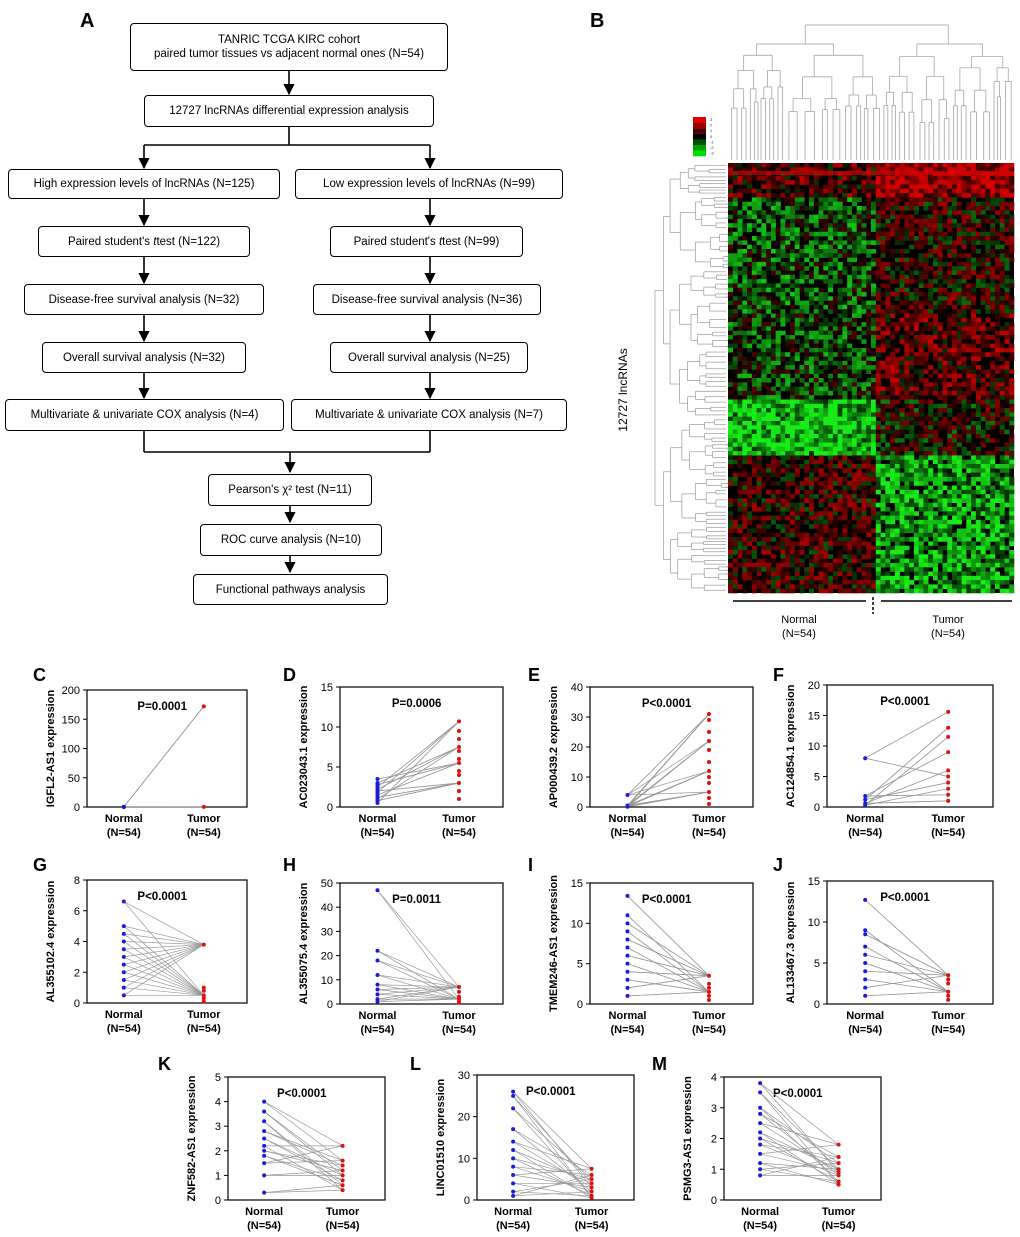 The height and width of the screenshot is (1237, 1020). Describe the element at coordinates (327, 932) in the screenshot. I see `y-tick-label: 30` at that location.